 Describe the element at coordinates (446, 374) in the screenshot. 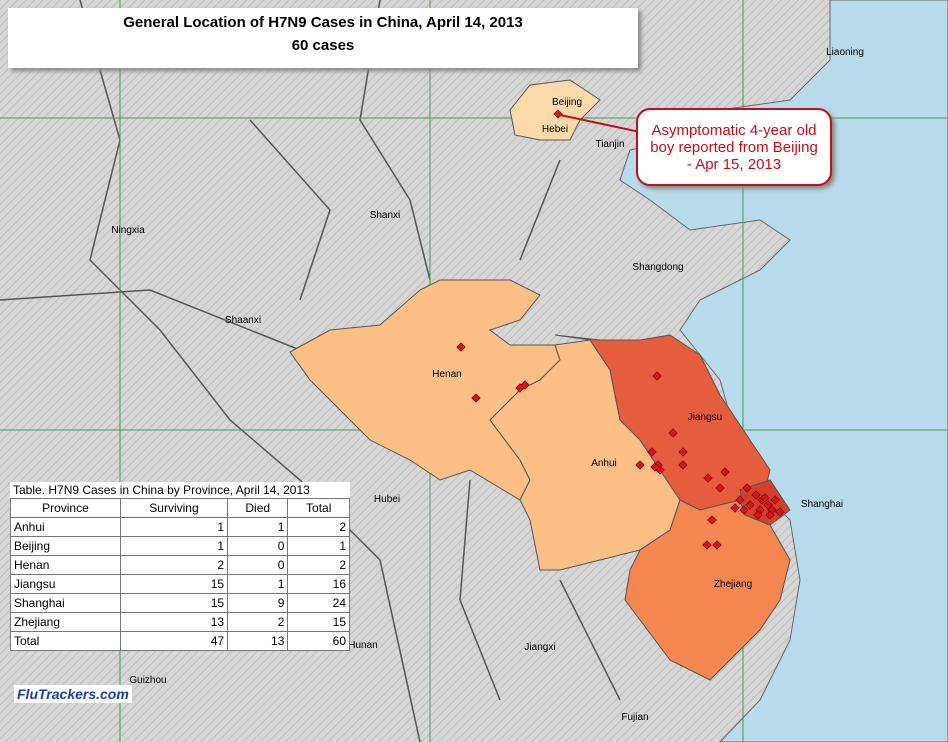

I see `map-label: Henan` at that location.